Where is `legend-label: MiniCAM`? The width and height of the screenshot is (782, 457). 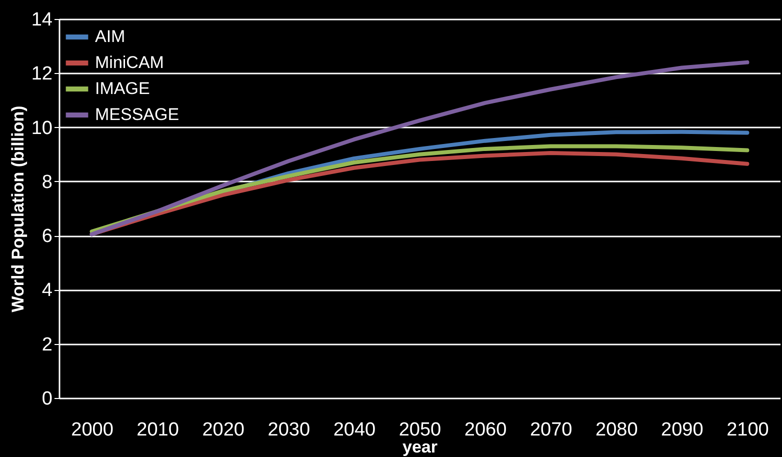 legend-label: MiniCAM is located at coordinates (129, 62).